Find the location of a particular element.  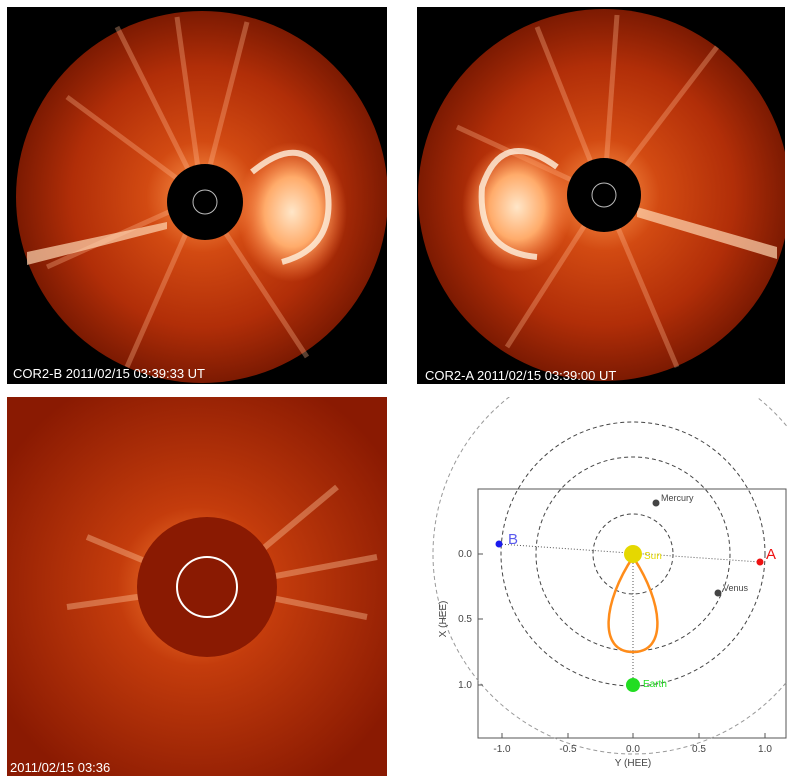

mercury-orbit is located at coordinates (633, 554).